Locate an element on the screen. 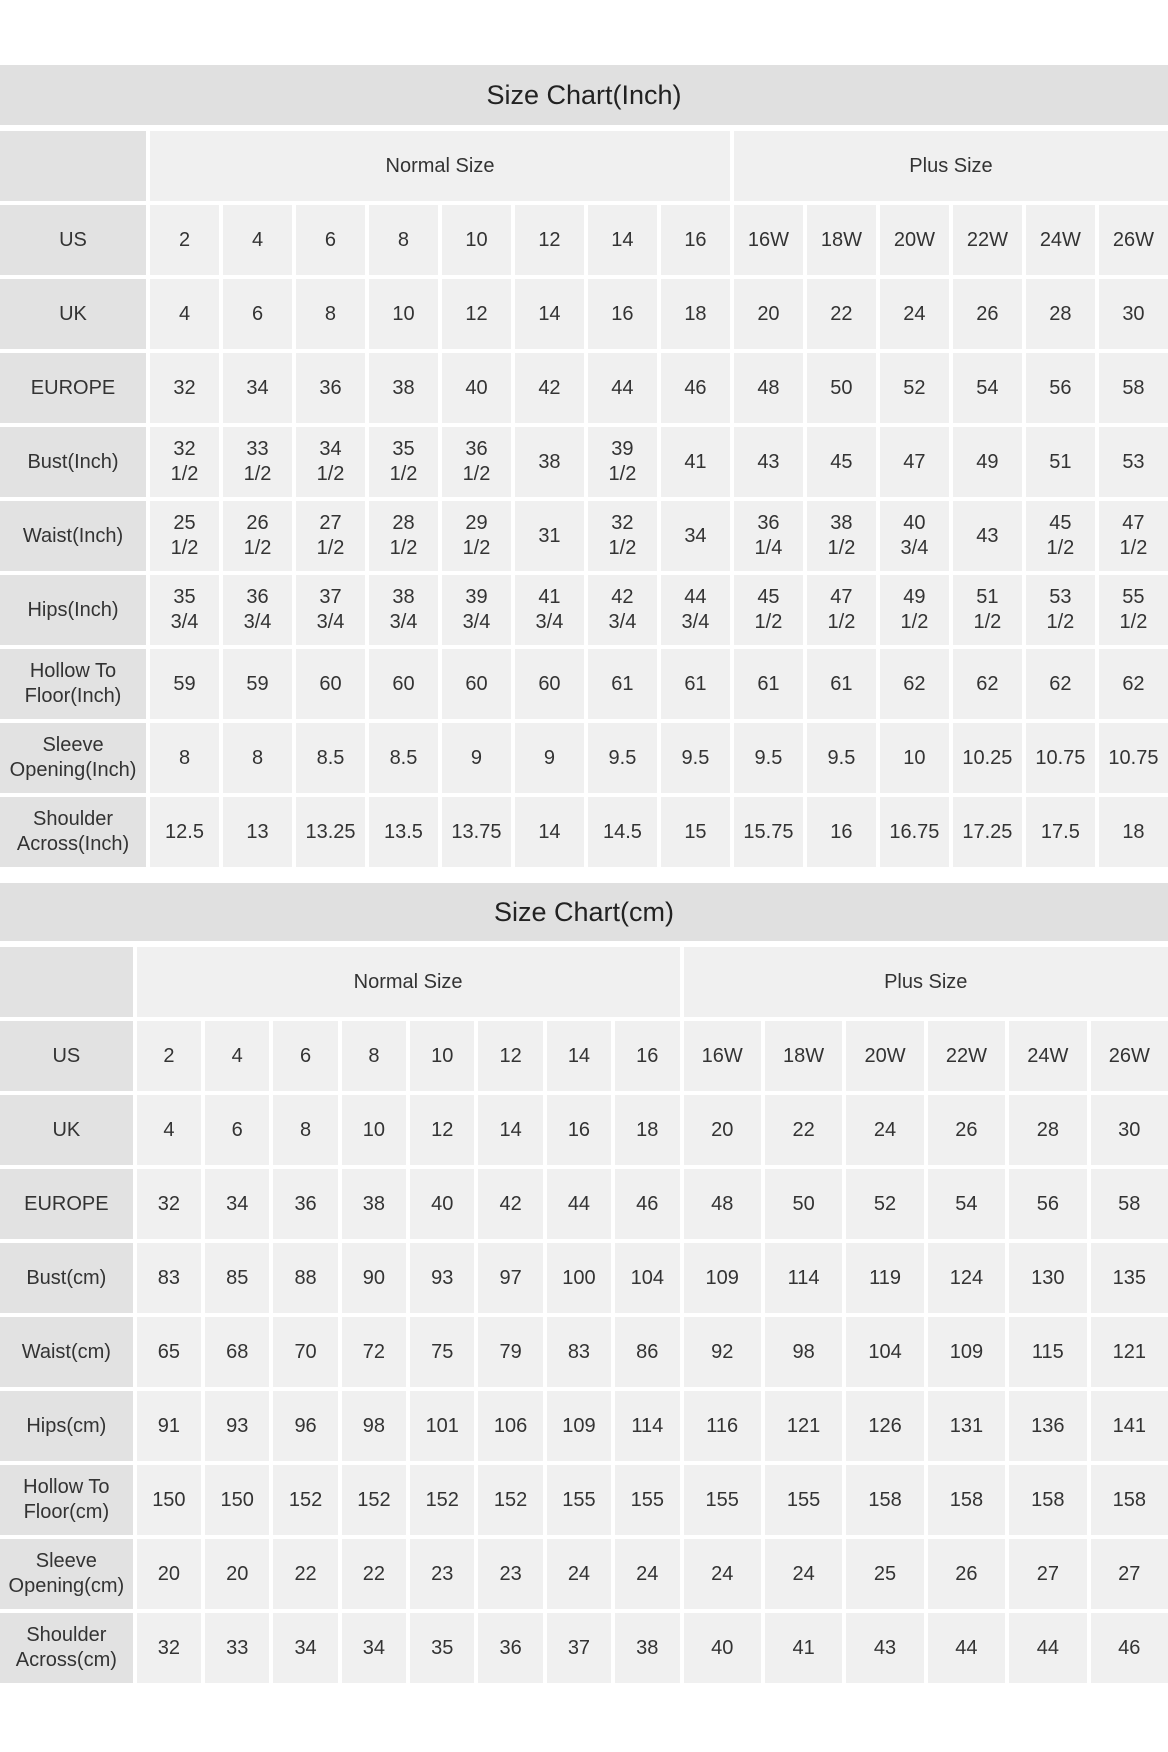 The image size is (1168, 1752). cell-value: 14 is located at coordinates (579, 1055).